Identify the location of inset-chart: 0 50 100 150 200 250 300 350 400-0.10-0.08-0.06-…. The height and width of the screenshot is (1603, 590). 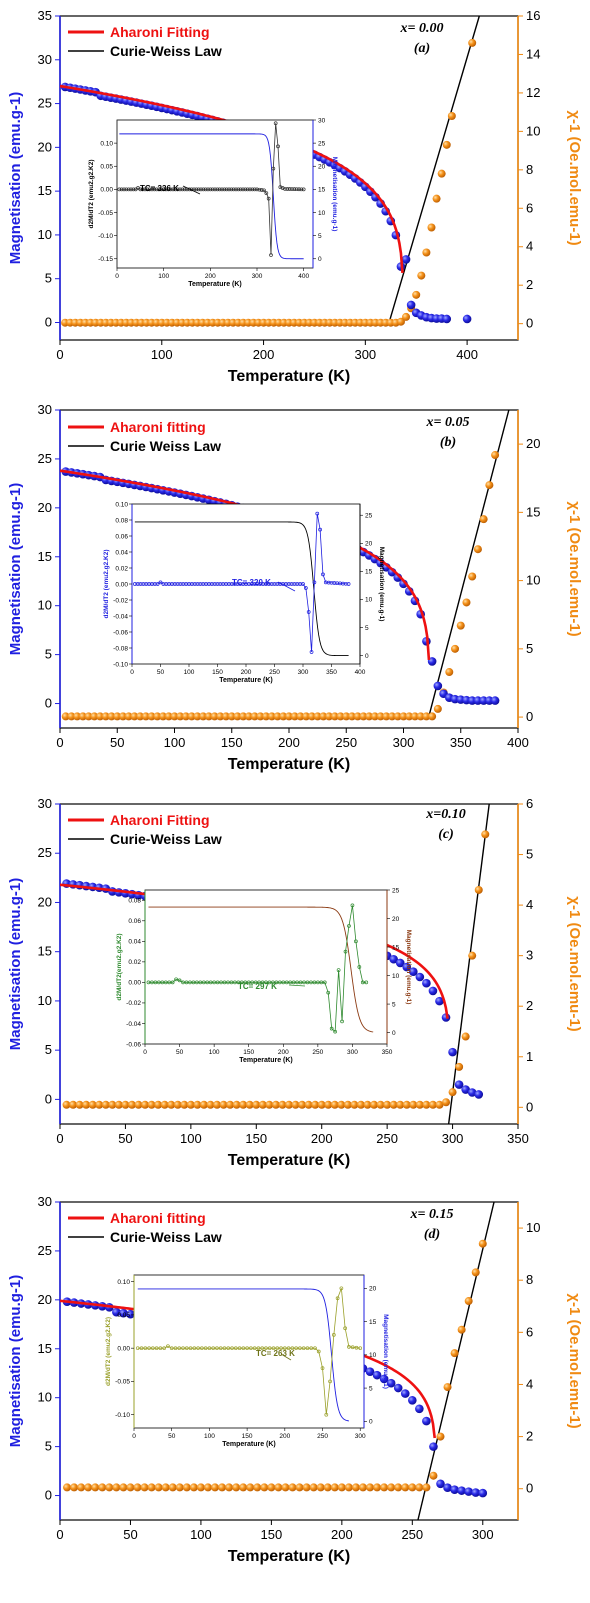
(244, 592).